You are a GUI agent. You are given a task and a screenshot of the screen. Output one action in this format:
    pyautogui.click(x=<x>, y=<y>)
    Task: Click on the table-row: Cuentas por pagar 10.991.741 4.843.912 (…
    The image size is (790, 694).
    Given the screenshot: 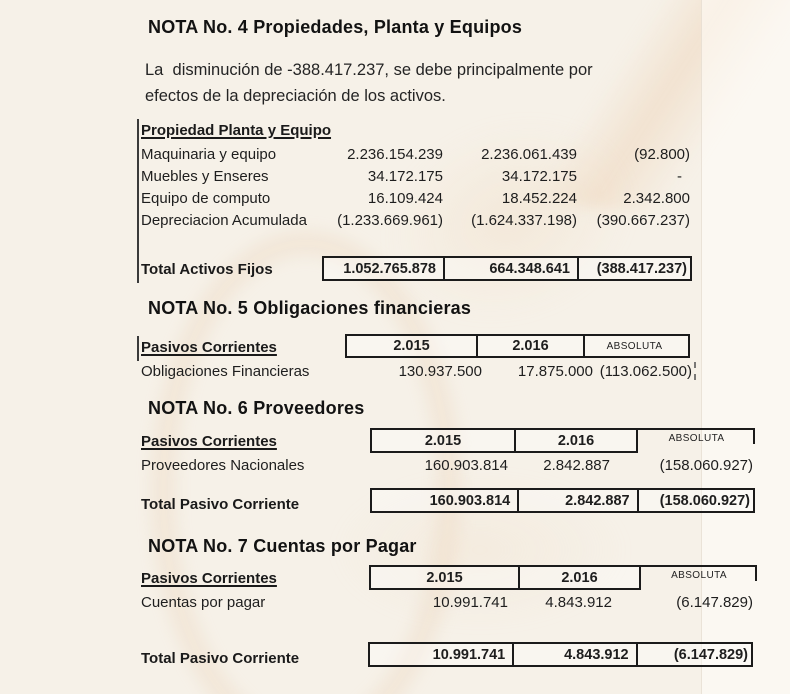 What is the action you would take?
    pyautogui.click(x=447, y=602)
    